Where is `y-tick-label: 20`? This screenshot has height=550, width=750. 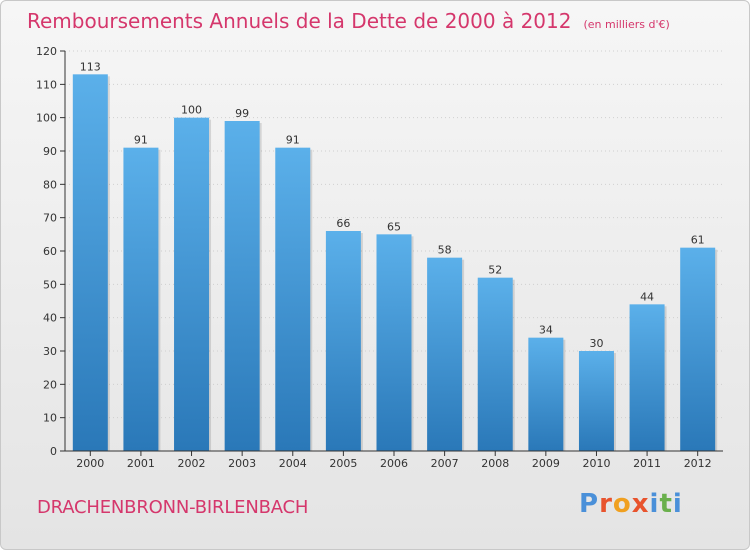
y-tick-label: 20 is located at coordinates (50, 384).